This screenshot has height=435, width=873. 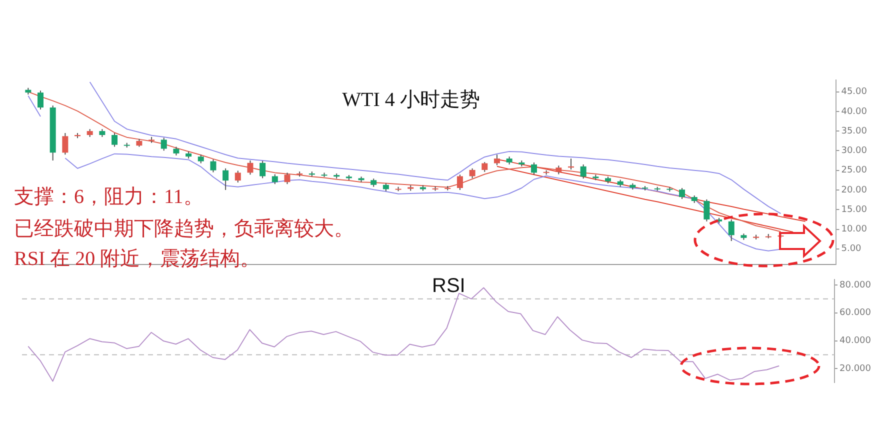 I want to click on y-tick-label: 40.000, so click(x=856, y=341).